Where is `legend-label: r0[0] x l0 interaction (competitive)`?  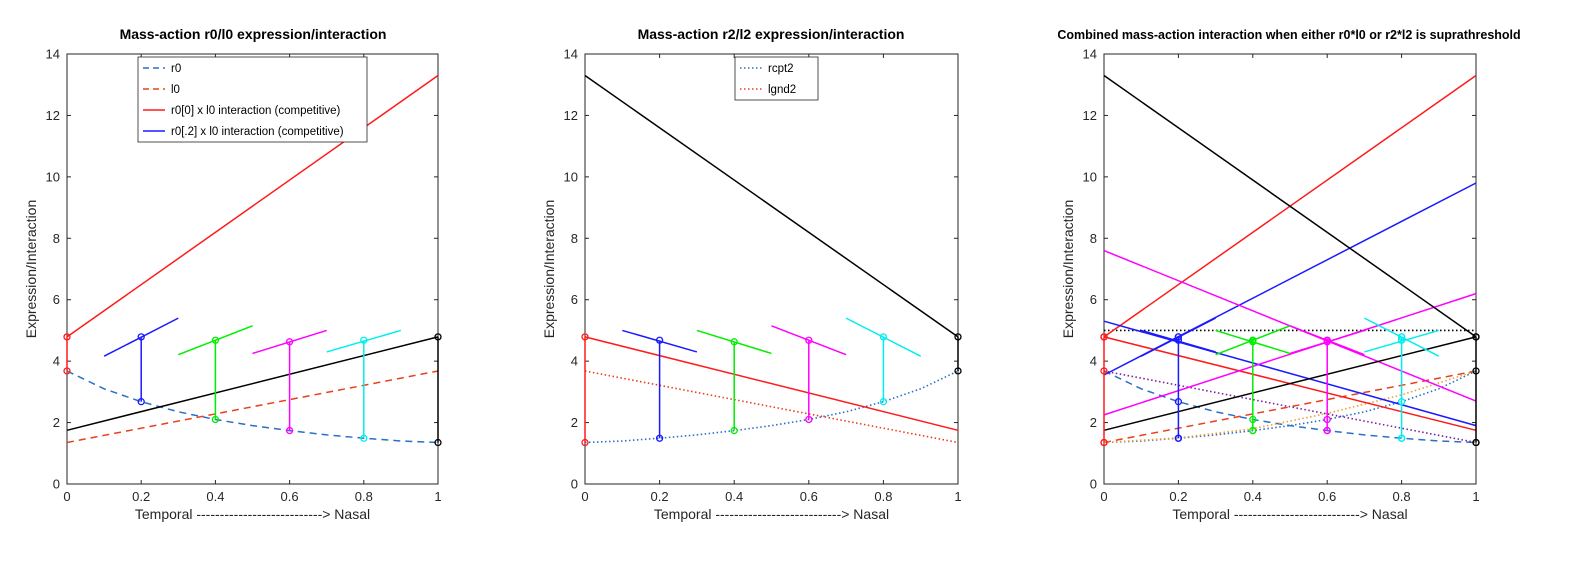
legend-label: r0[0] x l0 interaction (competitive) is located at coordinates (256, 111).